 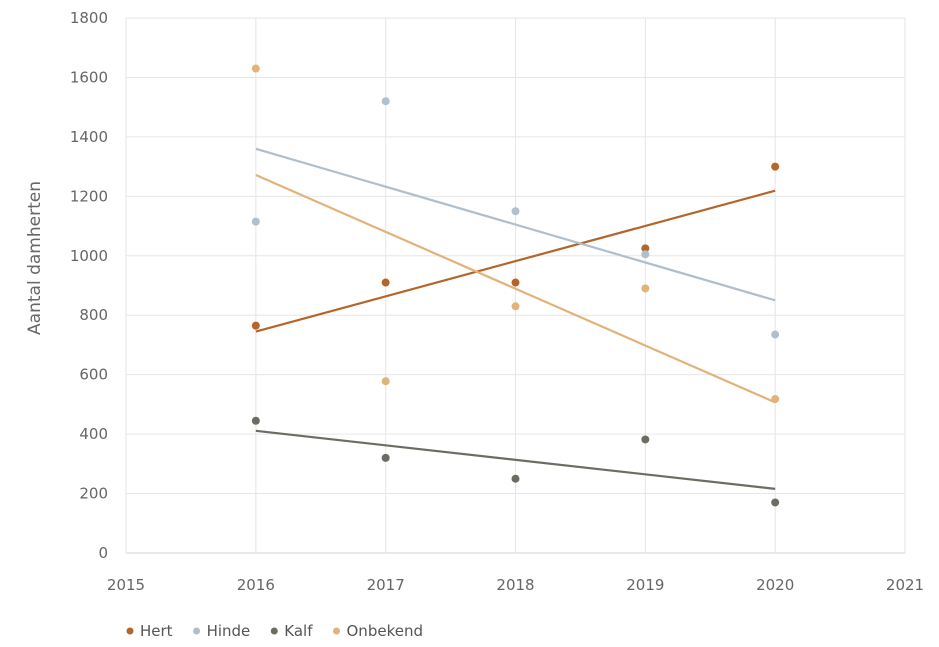 I want to click on x-tick-label: 2015, so click(x=126, y=585).